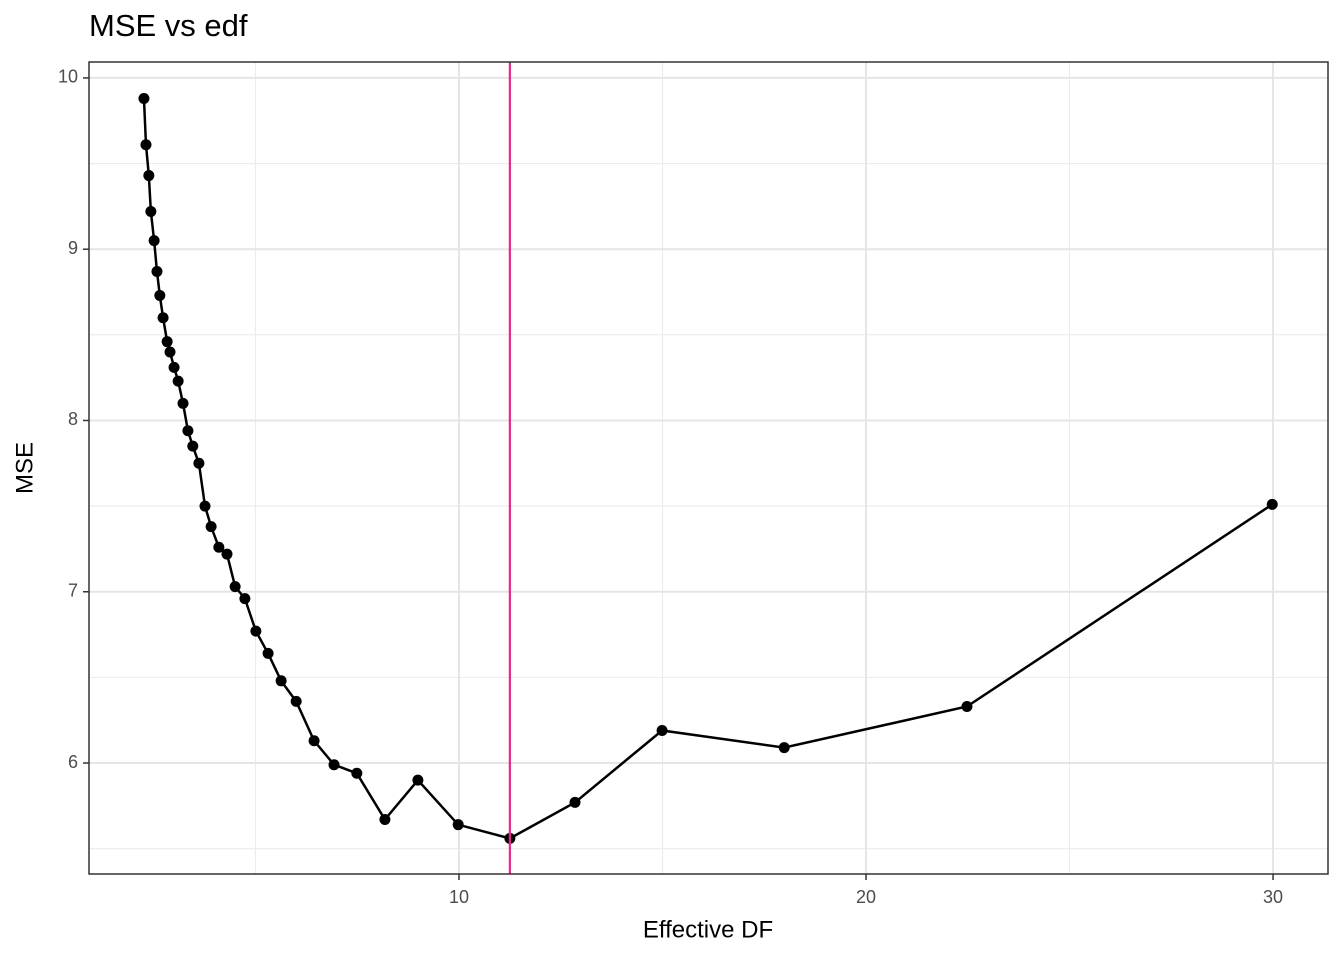  What do you see at coordinates (73, 590) in the screenshot?
I see `y-tick-label: 7` at bounding box center [73, 590].